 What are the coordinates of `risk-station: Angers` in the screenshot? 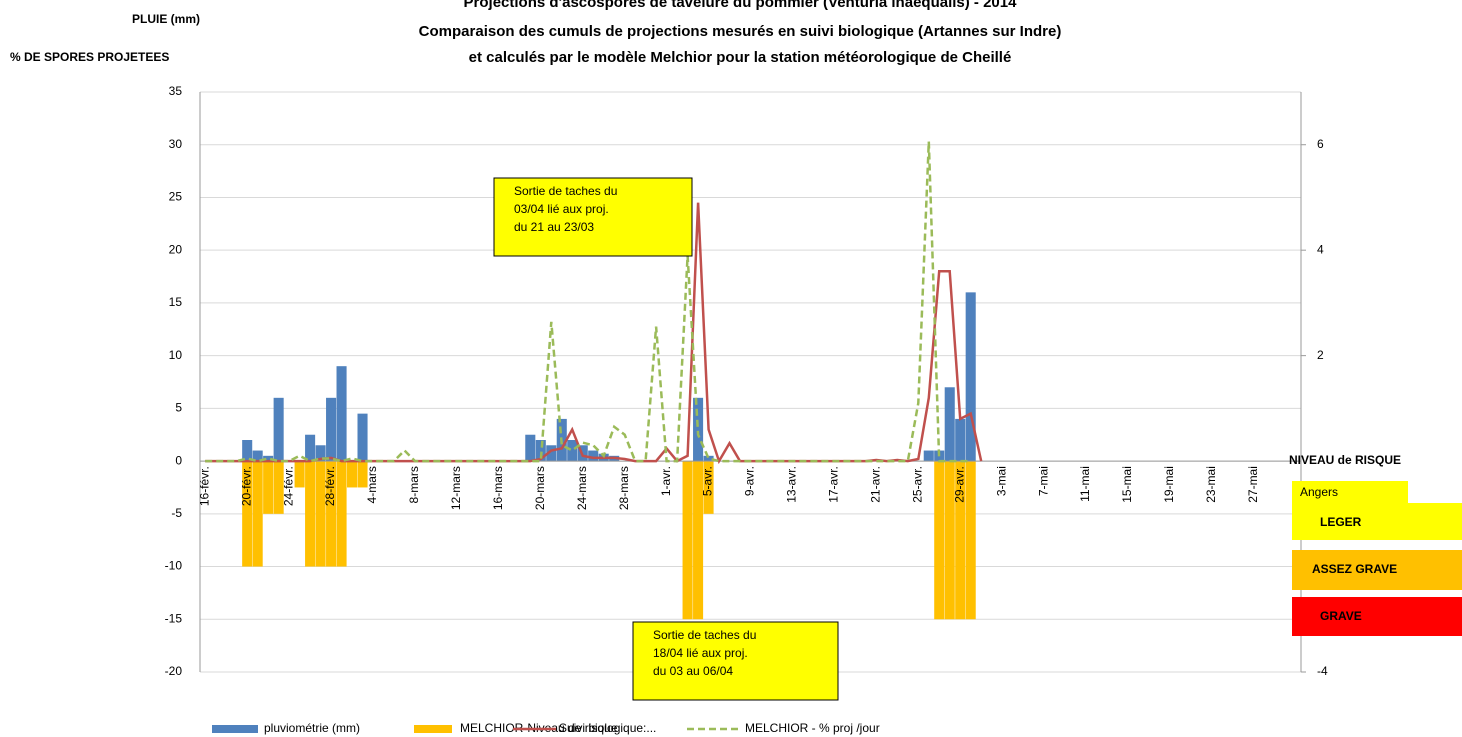 It's located at (1319, 492).